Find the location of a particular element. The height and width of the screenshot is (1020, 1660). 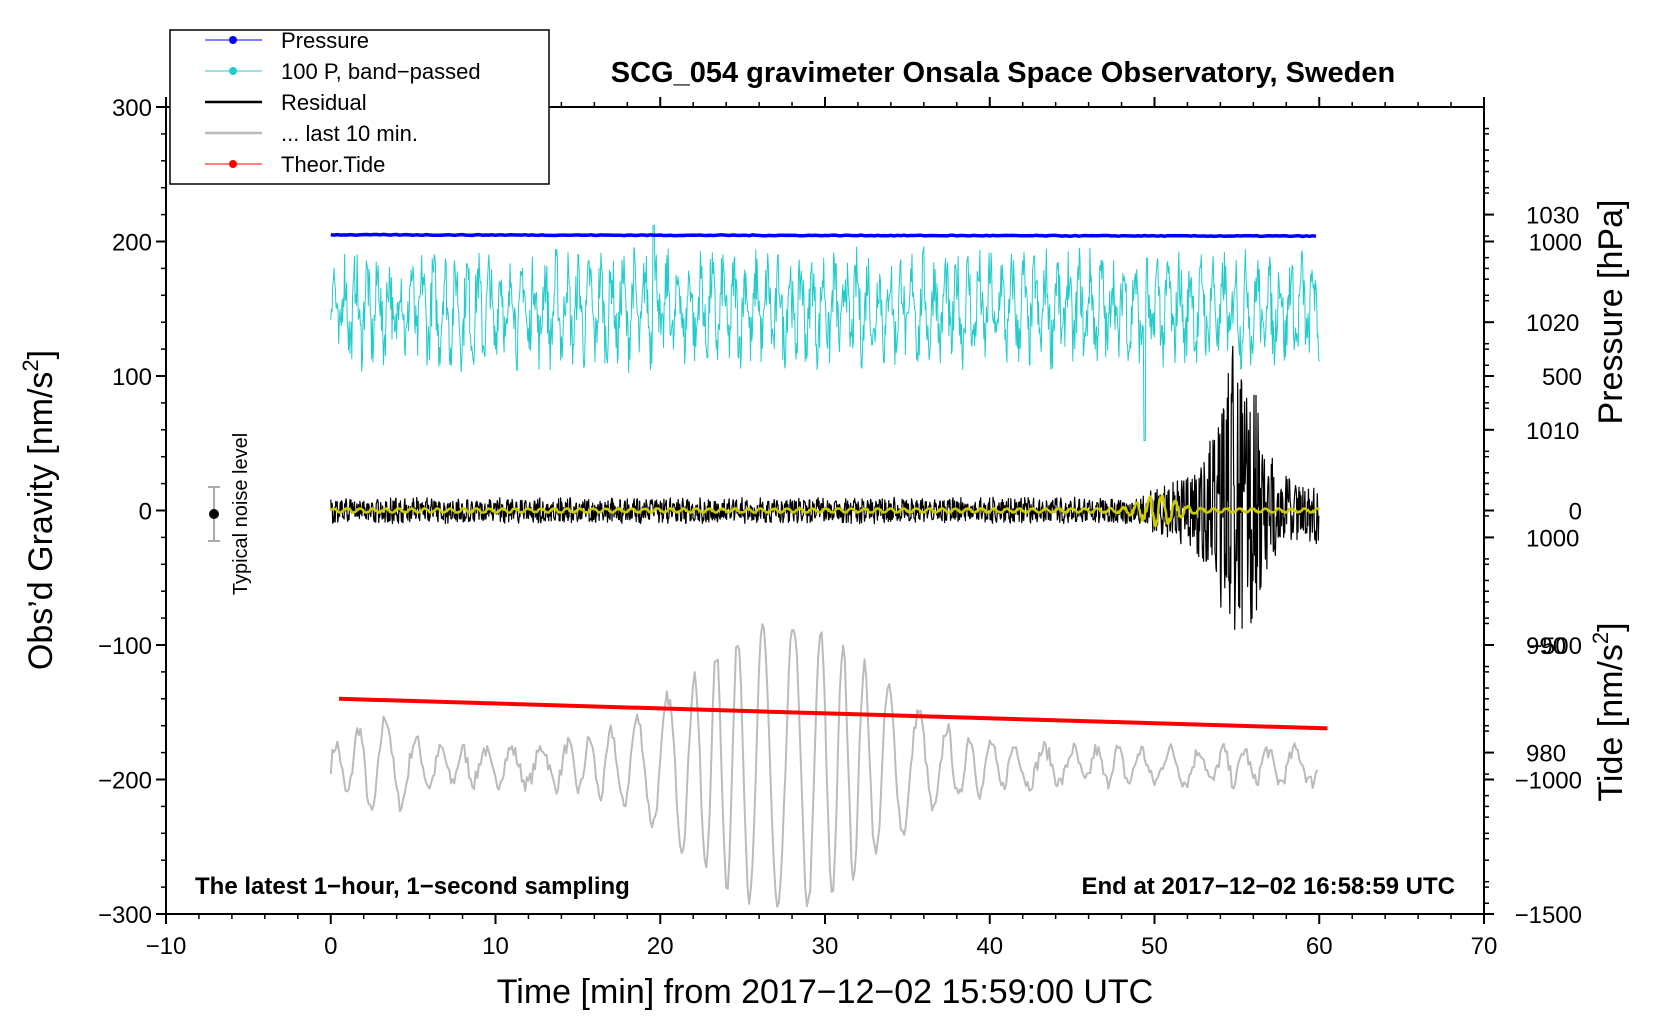

y-left-tick-label: 100 is located at coordinates (132, 377).